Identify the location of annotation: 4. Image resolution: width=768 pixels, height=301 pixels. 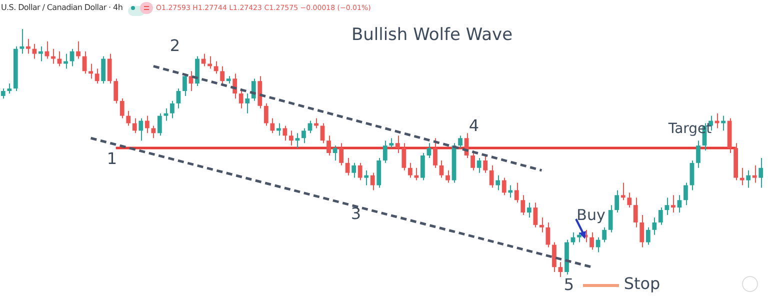
(474, 125).